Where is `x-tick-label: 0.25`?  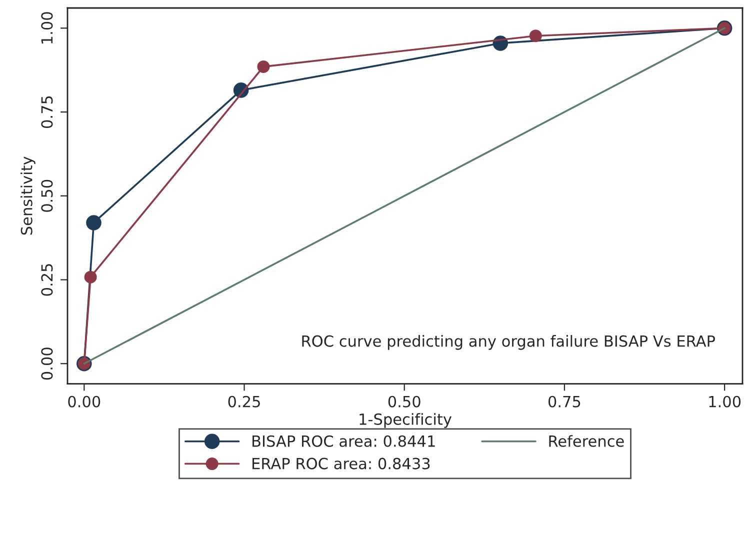 x-tick-label: 0.25 is located at coordinates (244, 402).